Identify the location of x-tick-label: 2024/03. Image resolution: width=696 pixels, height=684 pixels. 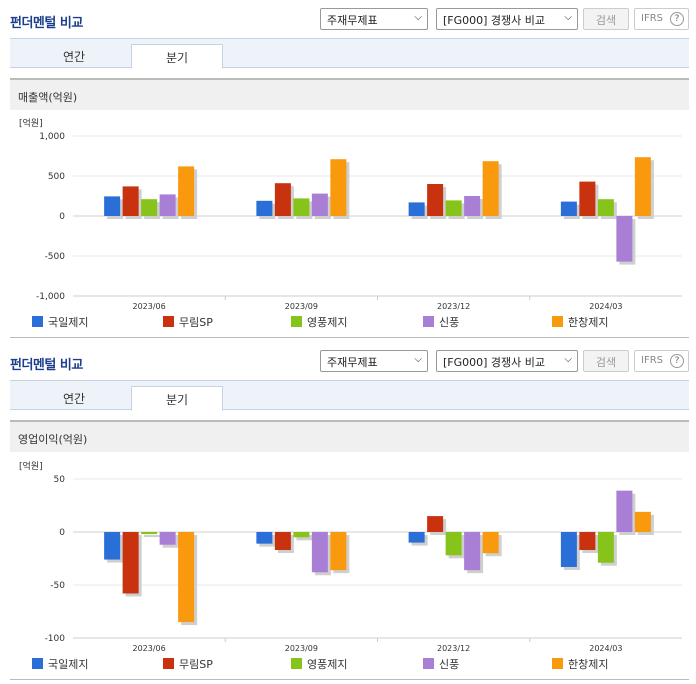
(605, 306).